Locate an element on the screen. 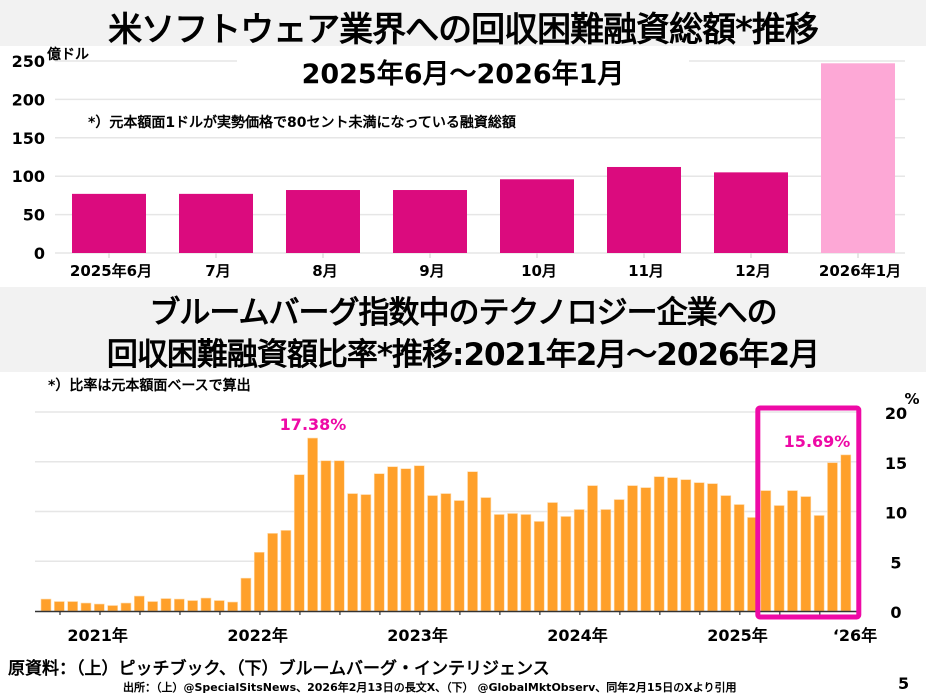  top-subtitle-box: 2025年6月～2026年1月 is located at coordinates (463, 71).